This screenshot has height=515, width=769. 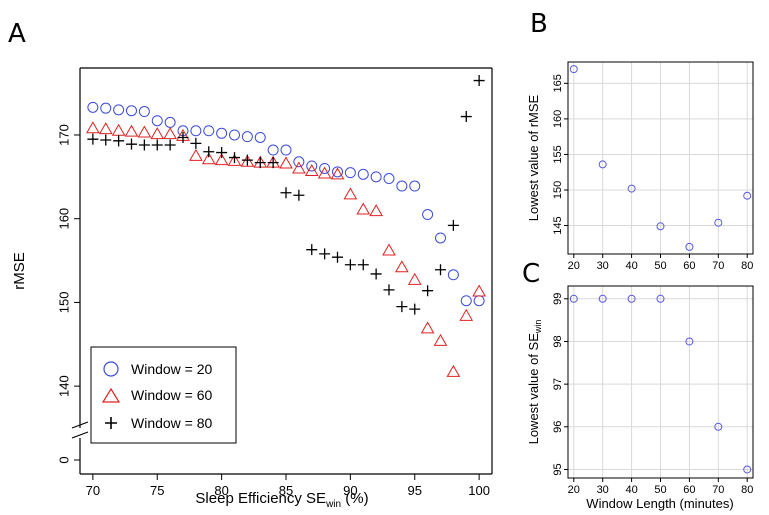 What do you see at coordinates (660, 158) in the screenshot?
I see `chart-b-points` at bounding box center [660, 158].